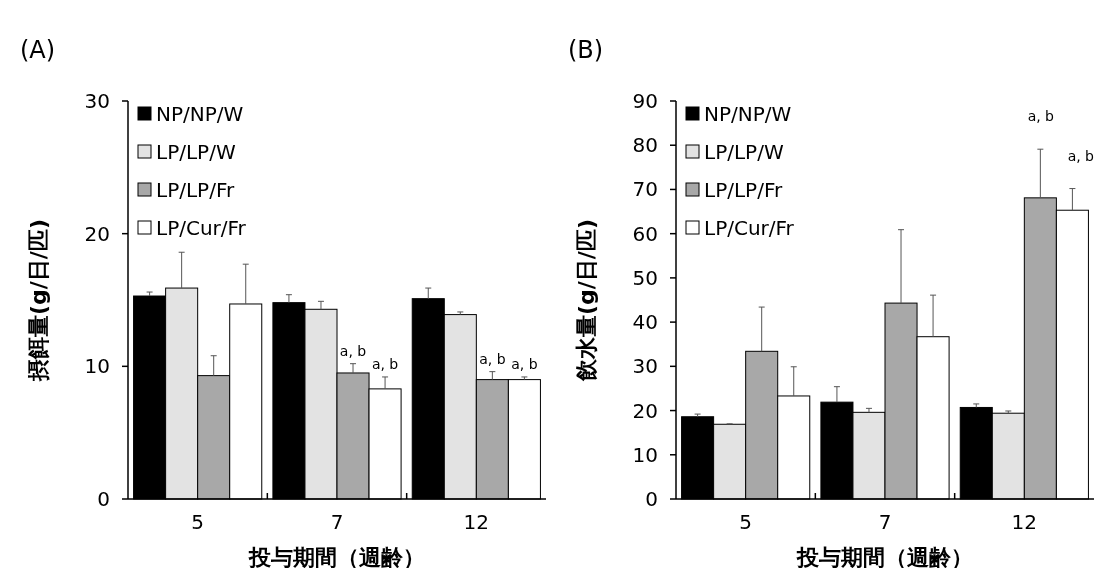  What do you see at coordinates (586, 50) in the screenshot?
I see `chart-title: (B)` at bounding box center [586, 50].